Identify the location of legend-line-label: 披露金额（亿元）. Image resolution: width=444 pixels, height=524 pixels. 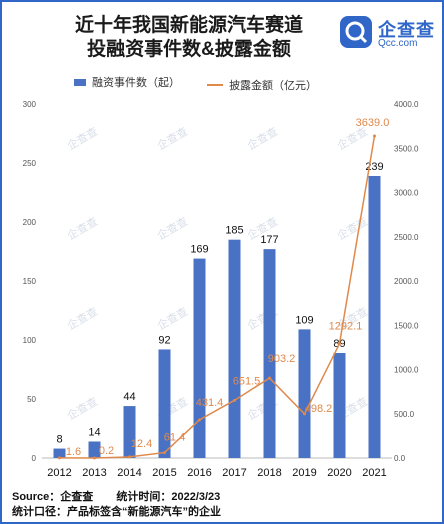
(273, 85).